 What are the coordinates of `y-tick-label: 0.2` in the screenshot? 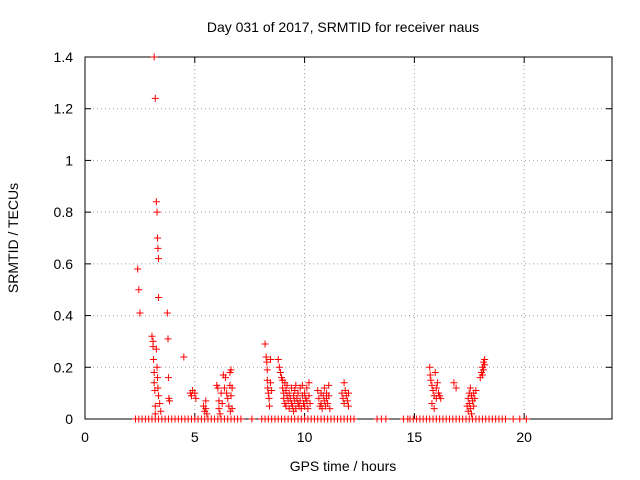 It's located at (64, 367).